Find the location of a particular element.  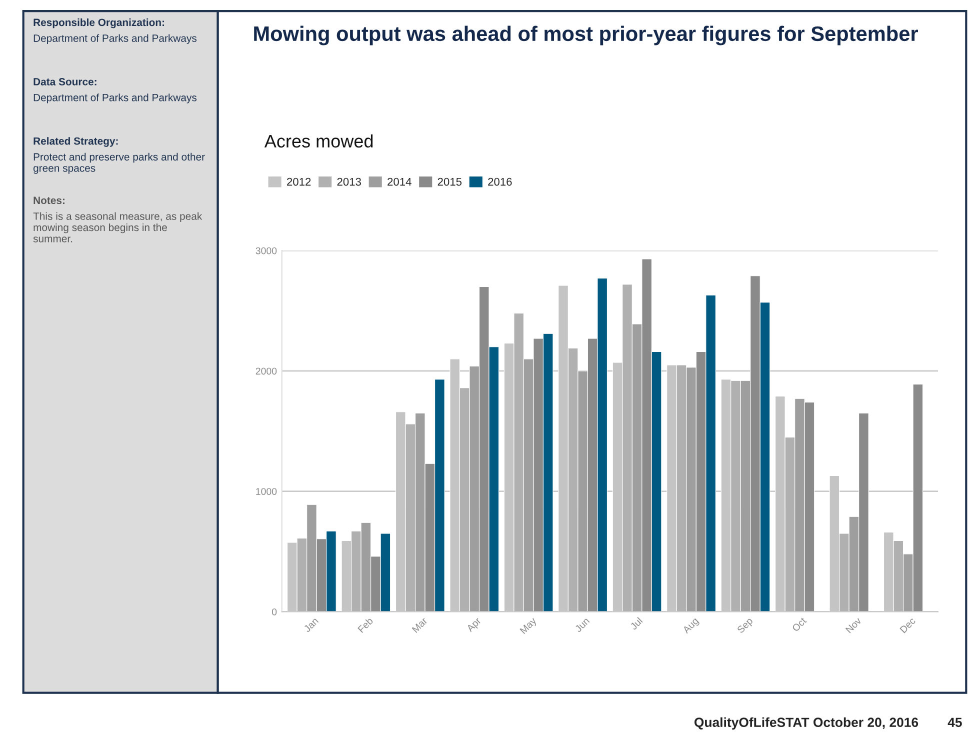

x-tick-label: Feb is located at coordinates (365, 624).